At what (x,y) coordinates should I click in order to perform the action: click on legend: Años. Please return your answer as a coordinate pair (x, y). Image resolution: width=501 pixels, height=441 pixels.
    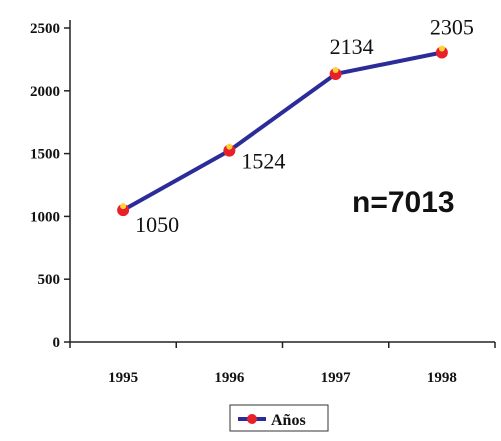
    Looking at the image, I should click on (279, 418).